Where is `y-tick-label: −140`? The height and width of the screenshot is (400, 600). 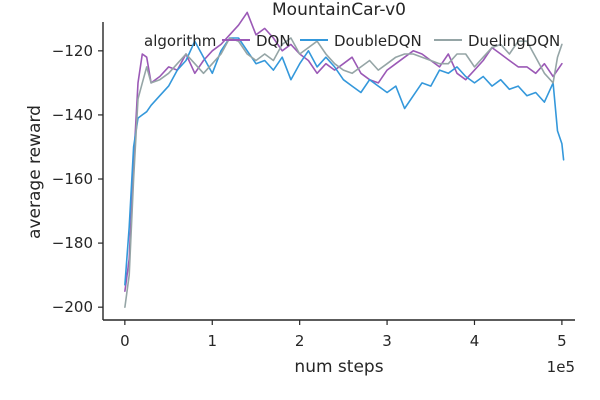 y-tick-label: −140 is located at coordinates (72, 115).